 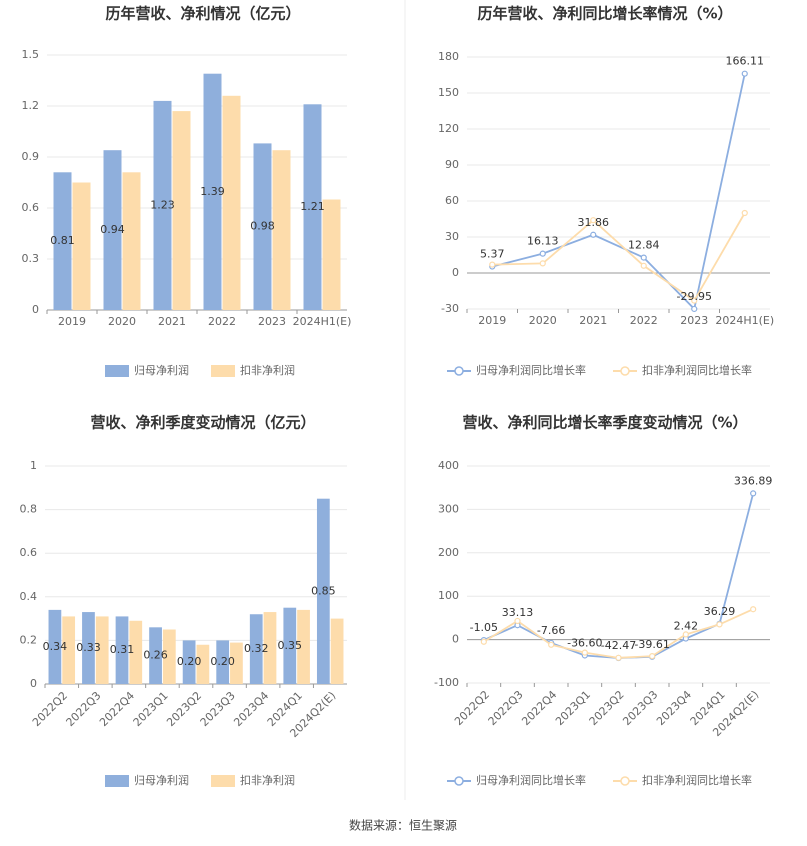 I want to click on value-label: 31.86, so click(x=594, y=222).